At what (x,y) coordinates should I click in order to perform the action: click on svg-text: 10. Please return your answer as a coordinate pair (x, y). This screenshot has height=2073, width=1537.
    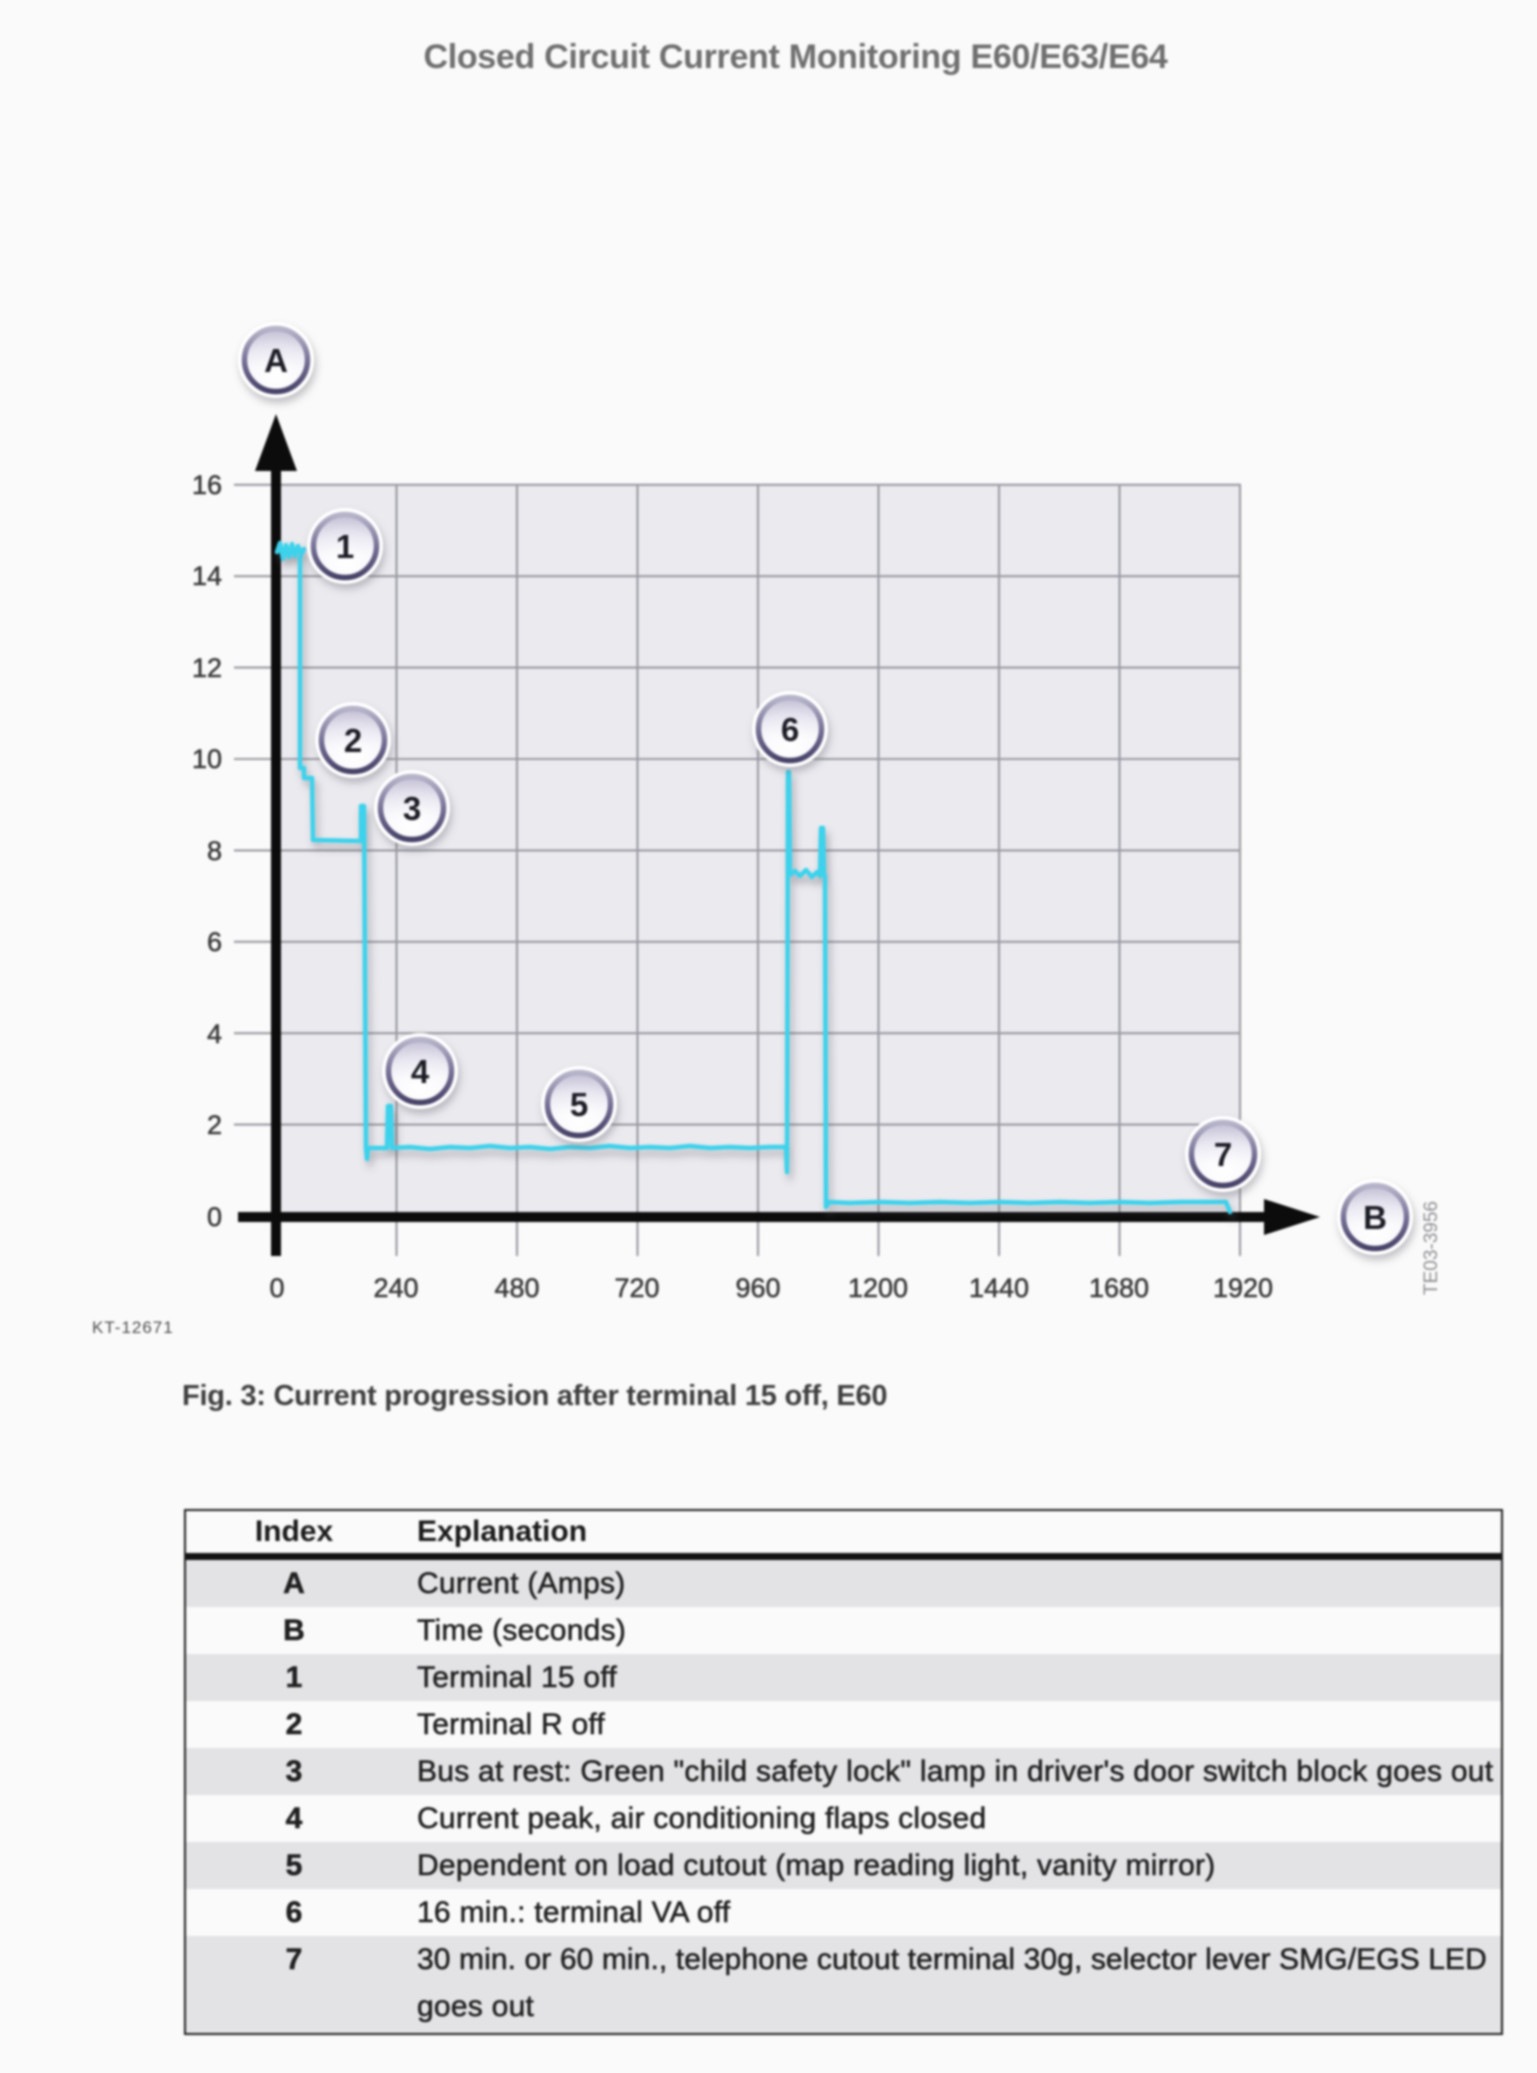
    Looking at the image, I should click on (207, 759).